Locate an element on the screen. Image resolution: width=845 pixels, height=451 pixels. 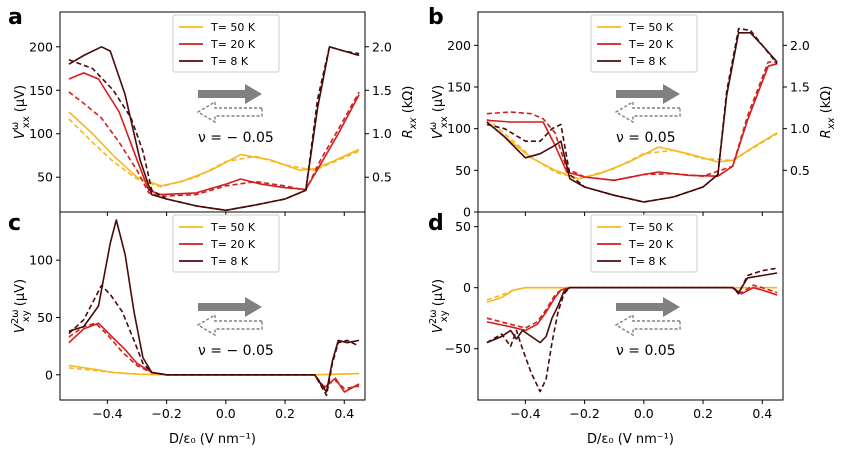
legend-c: T= 50 K T= 20 K T= 8 K is located at coordinates (226, 243).